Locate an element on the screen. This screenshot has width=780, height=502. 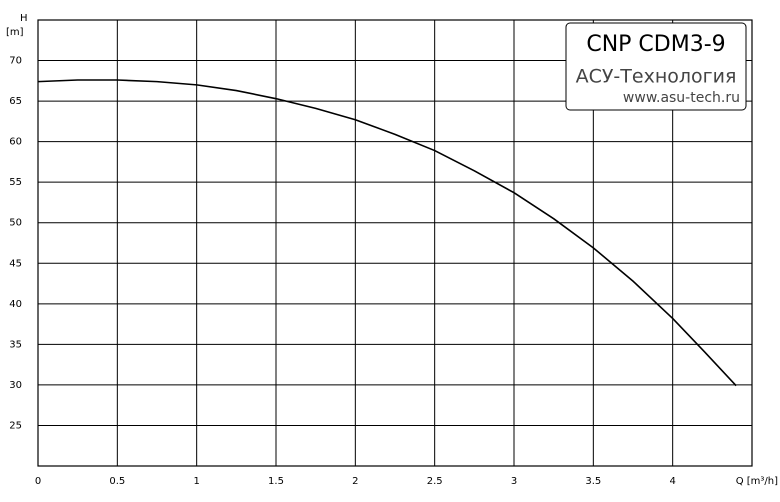
logo-box is located at coordinates (656, 66).